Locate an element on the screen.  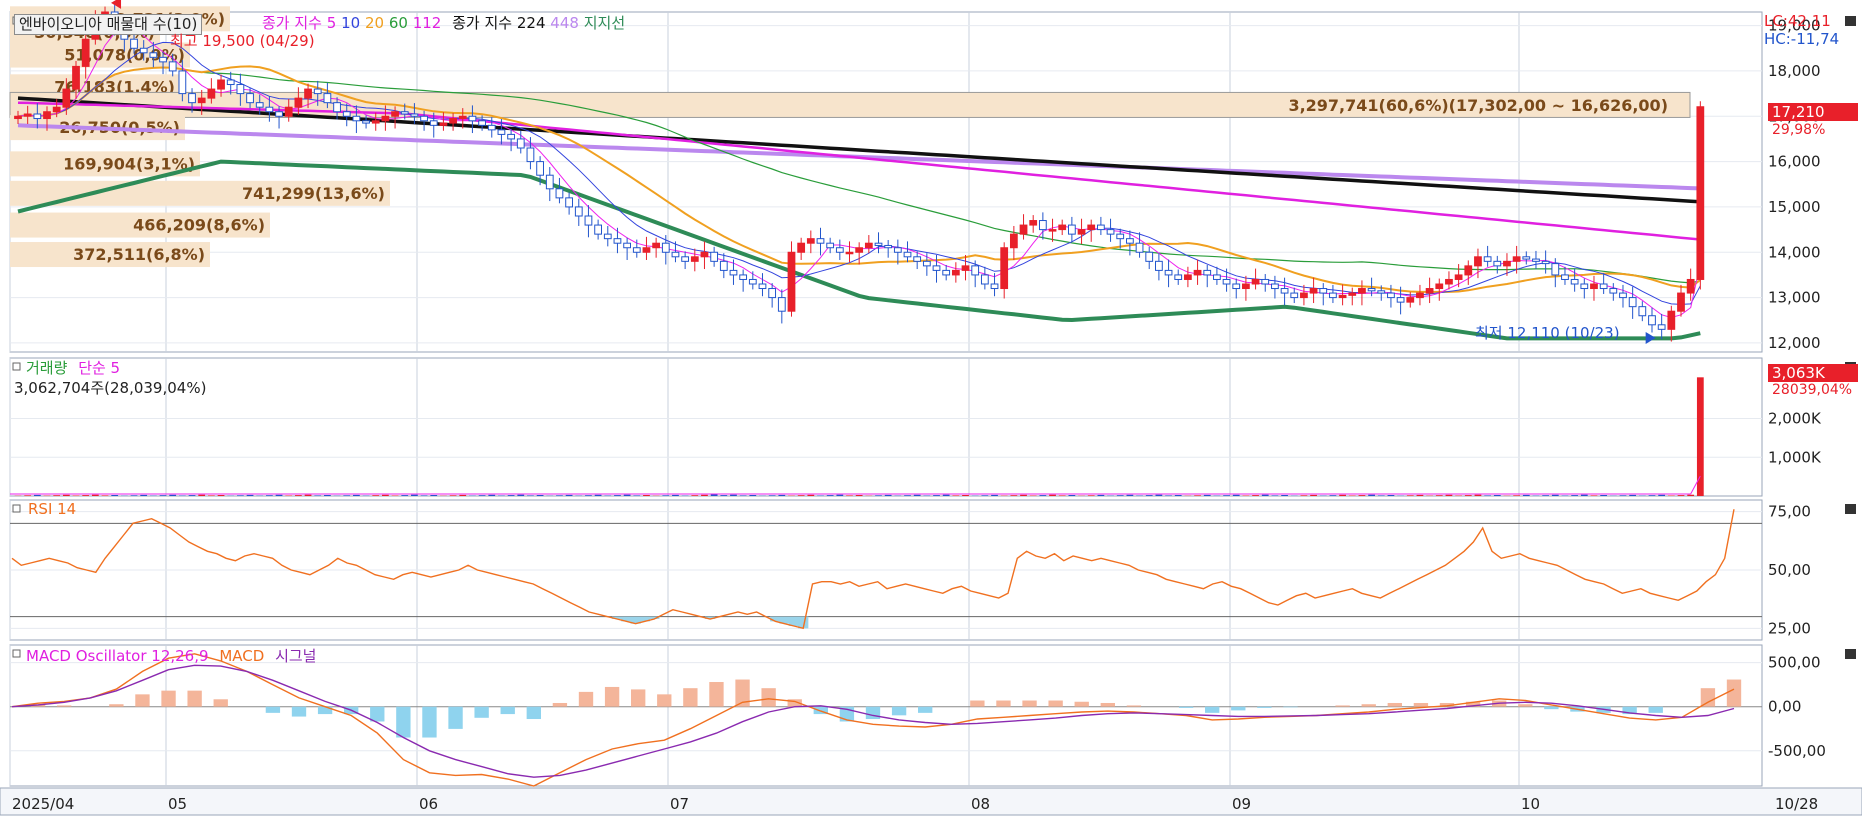
x-tick-label: 07 is located at coordinates (679, 804).